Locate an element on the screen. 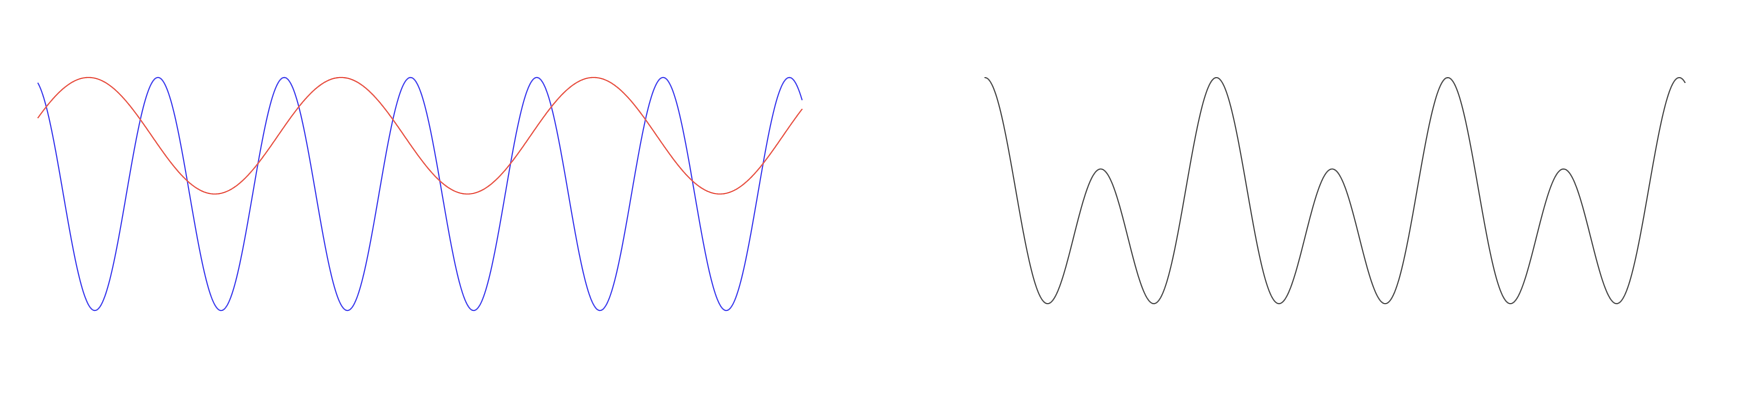 The height and width of the screenshot is (406, 1748). chart-1-series-2-line is located at coordinates (420, 135).